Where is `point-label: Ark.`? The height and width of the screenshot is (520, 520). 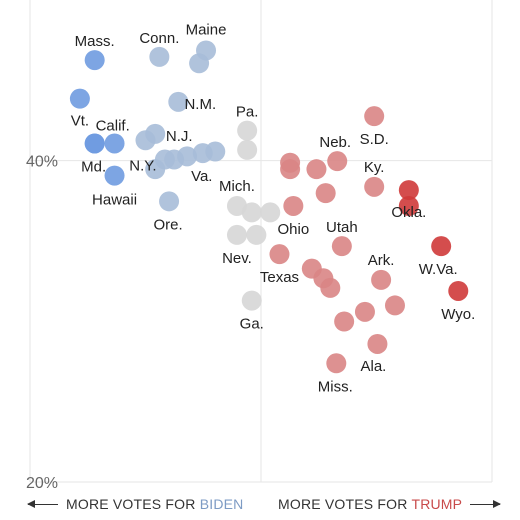
point-label: Ark. is located at coordinates (381, 260).